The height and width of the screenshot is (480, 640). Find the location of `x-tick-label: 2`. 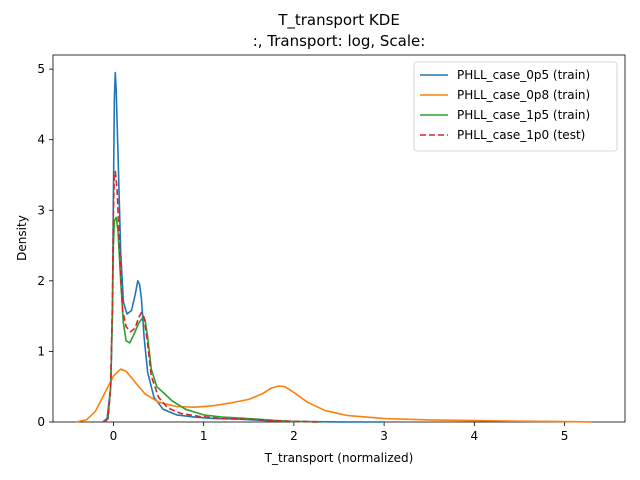

x-tick-label: 2 is located at coordinates (294, 436).